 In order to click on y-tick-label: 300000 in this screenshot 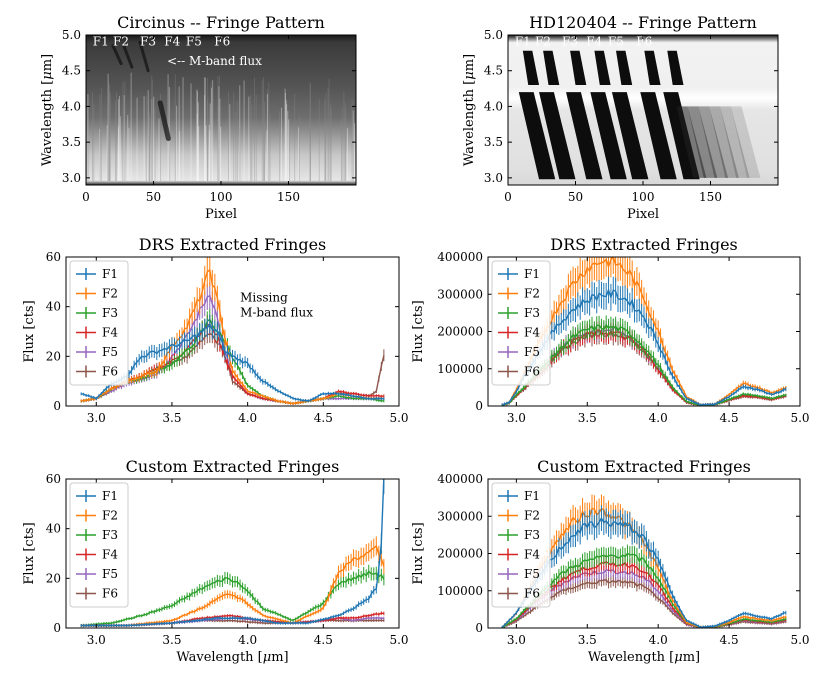, I will do `click(460, 294)`.